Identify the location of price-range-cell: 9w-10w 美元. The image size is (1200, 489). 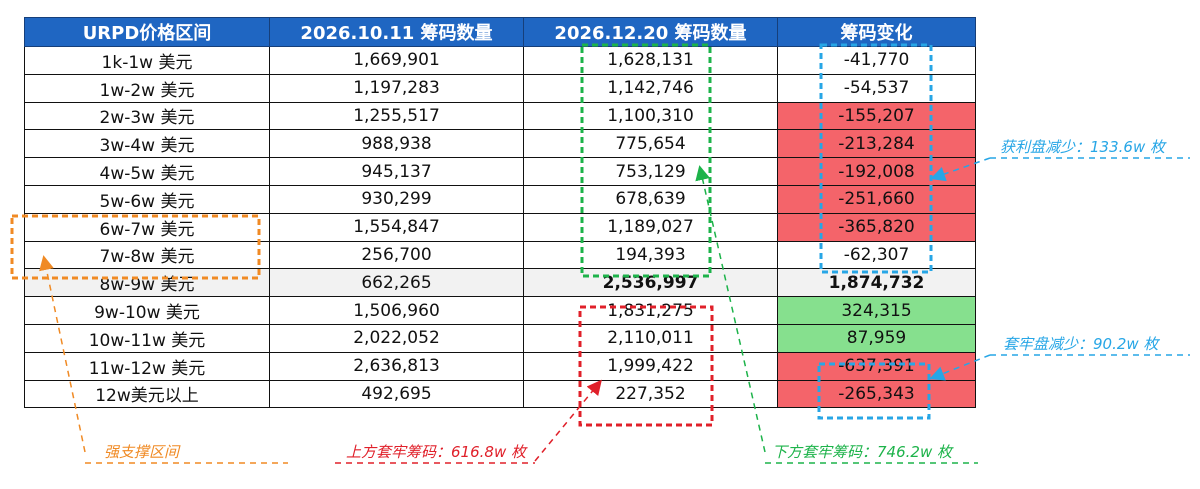
(147, 310).